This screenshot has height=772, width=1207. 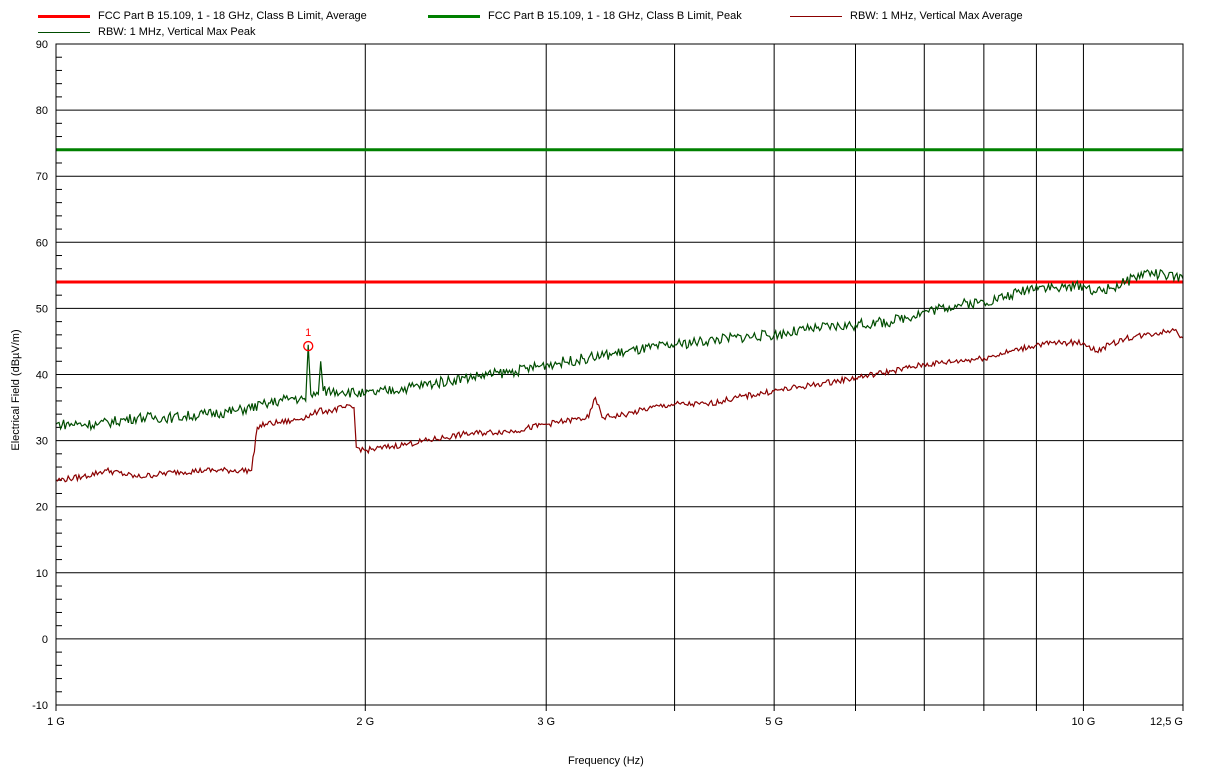 I want to click on y-tick-labels: -10 0 10 20 30 40 50 60 70 80 90, so click(x=40, y=375).